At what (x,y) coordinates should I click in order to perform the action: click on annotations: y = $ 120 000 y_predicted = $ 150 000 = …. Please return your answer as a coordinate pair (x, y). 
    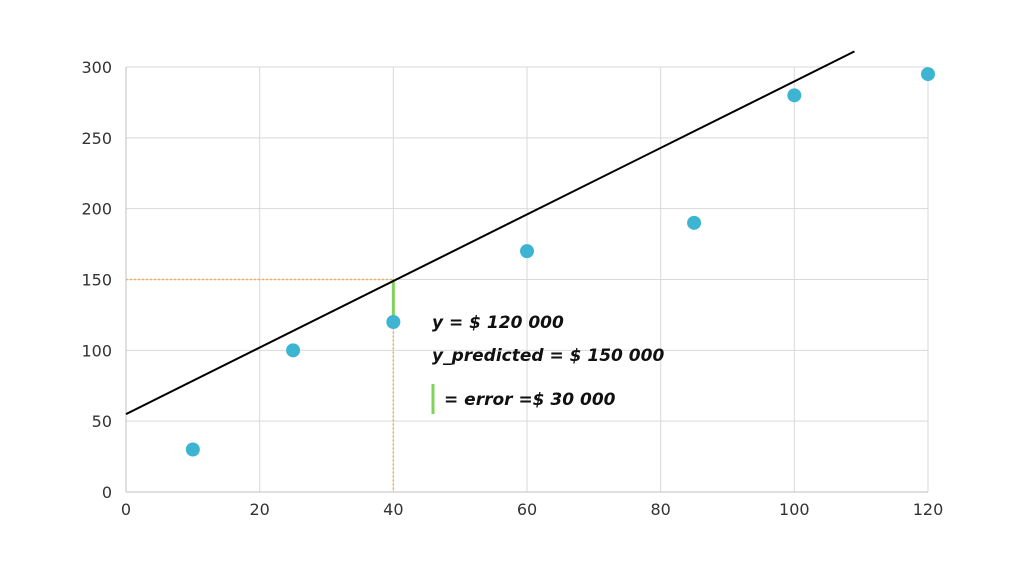
    Looking at the image, I should click on (547, 363).